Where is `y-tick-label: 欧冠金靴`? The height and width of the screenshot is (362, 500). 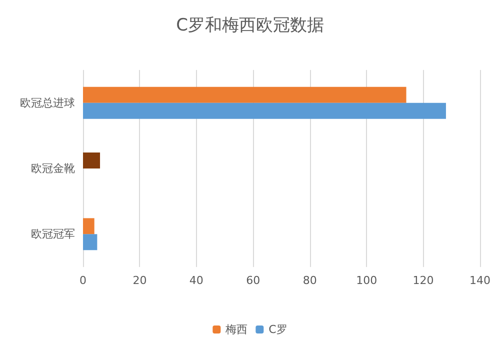
y-tick-label: 欧冠金靴 is located at coordinates (53, 168).